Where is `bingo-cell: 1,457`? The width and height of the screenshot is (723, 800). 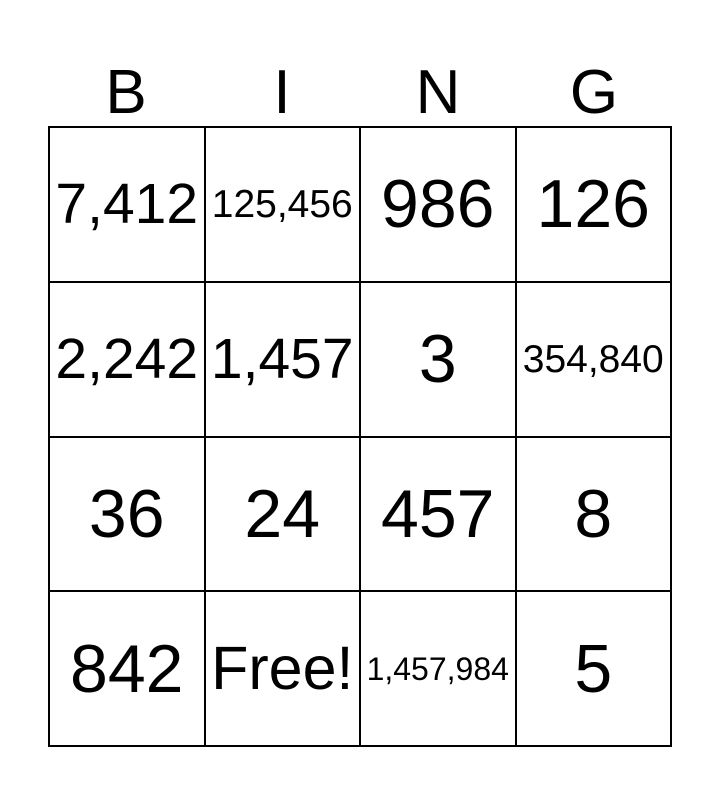
bingo-cell: 1,457 is located at coordinates (282, 359).